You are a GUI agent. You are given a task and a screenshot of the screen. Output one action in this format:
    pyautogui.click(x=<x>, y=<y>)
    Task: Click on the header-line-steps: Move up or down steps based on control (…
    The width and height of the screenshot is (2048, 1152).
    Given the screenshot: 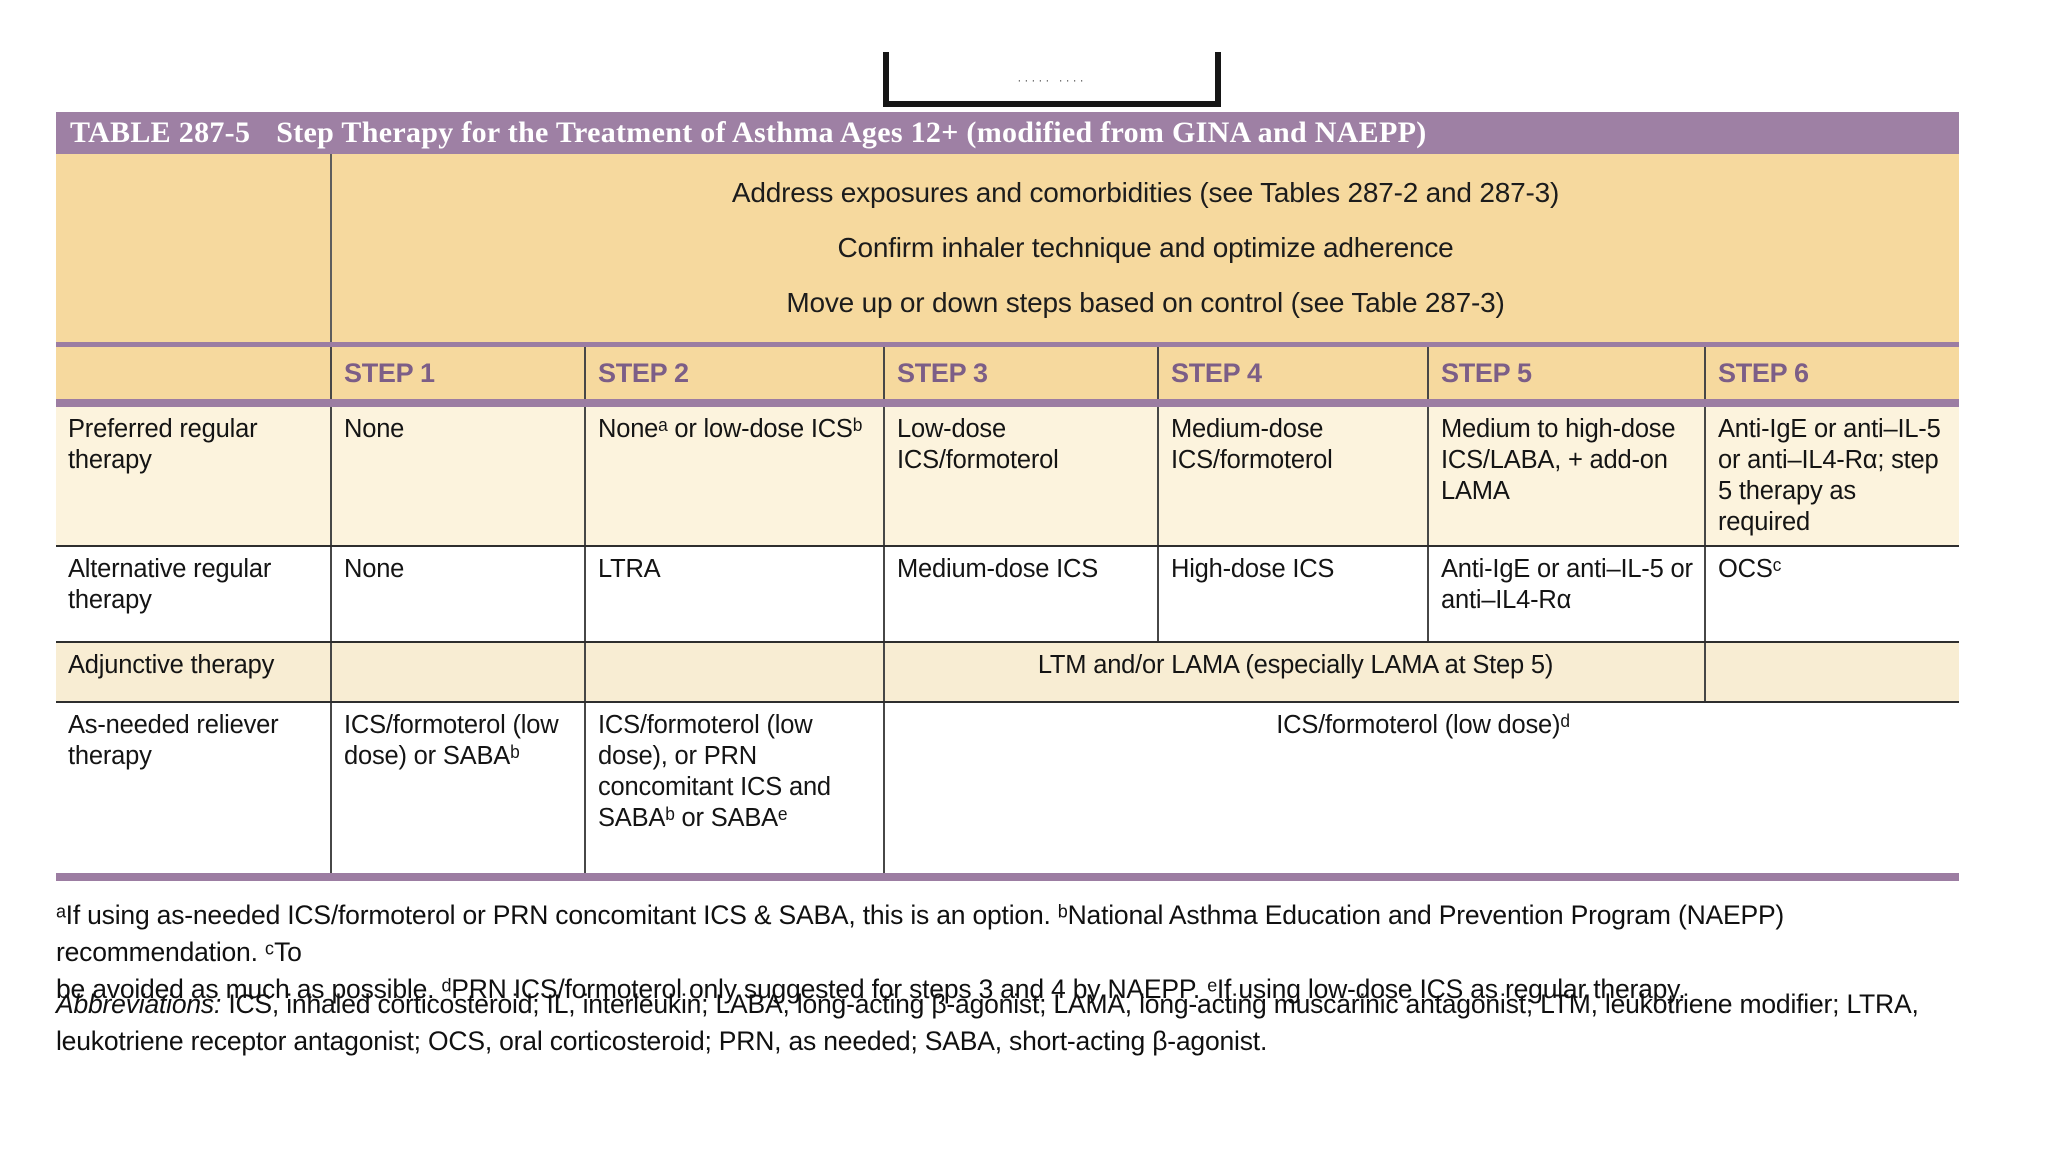 What is the action you would take?
    pyautogui.click(x=1145, y=302)
    